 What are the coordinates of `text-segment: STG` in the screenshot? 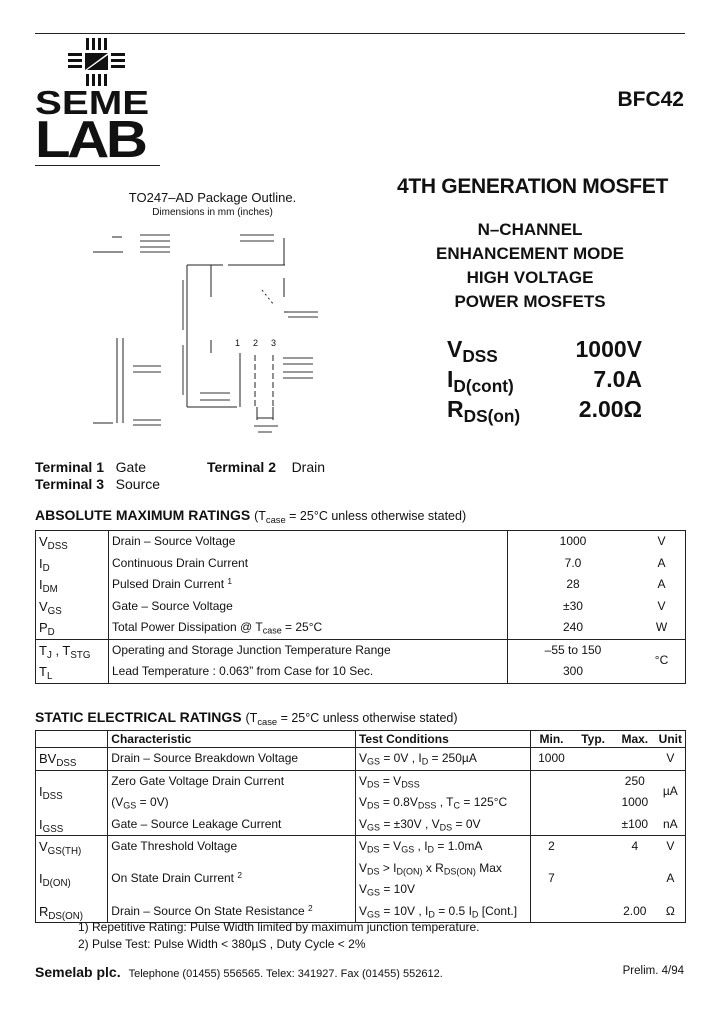 It's located at (80, 655).